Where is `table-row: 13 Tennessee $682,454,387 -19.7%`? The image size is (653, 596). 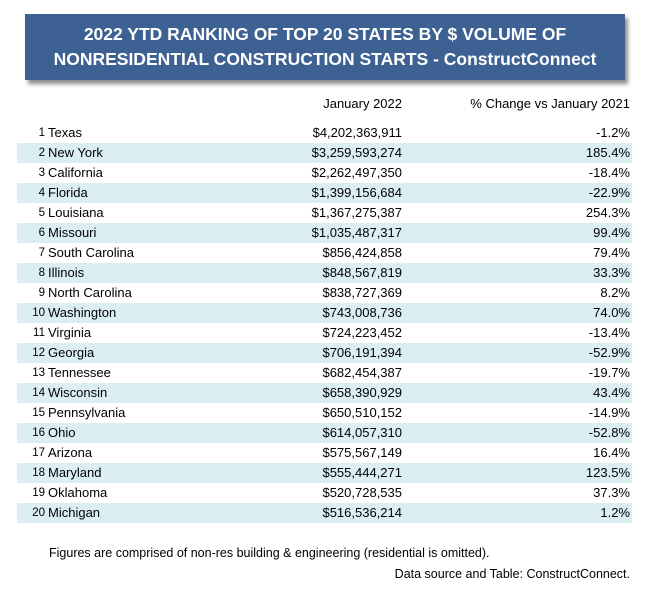
table-row: 13 Tennessee $682,454,387 -19.7% is located at coordinates (324, 373).